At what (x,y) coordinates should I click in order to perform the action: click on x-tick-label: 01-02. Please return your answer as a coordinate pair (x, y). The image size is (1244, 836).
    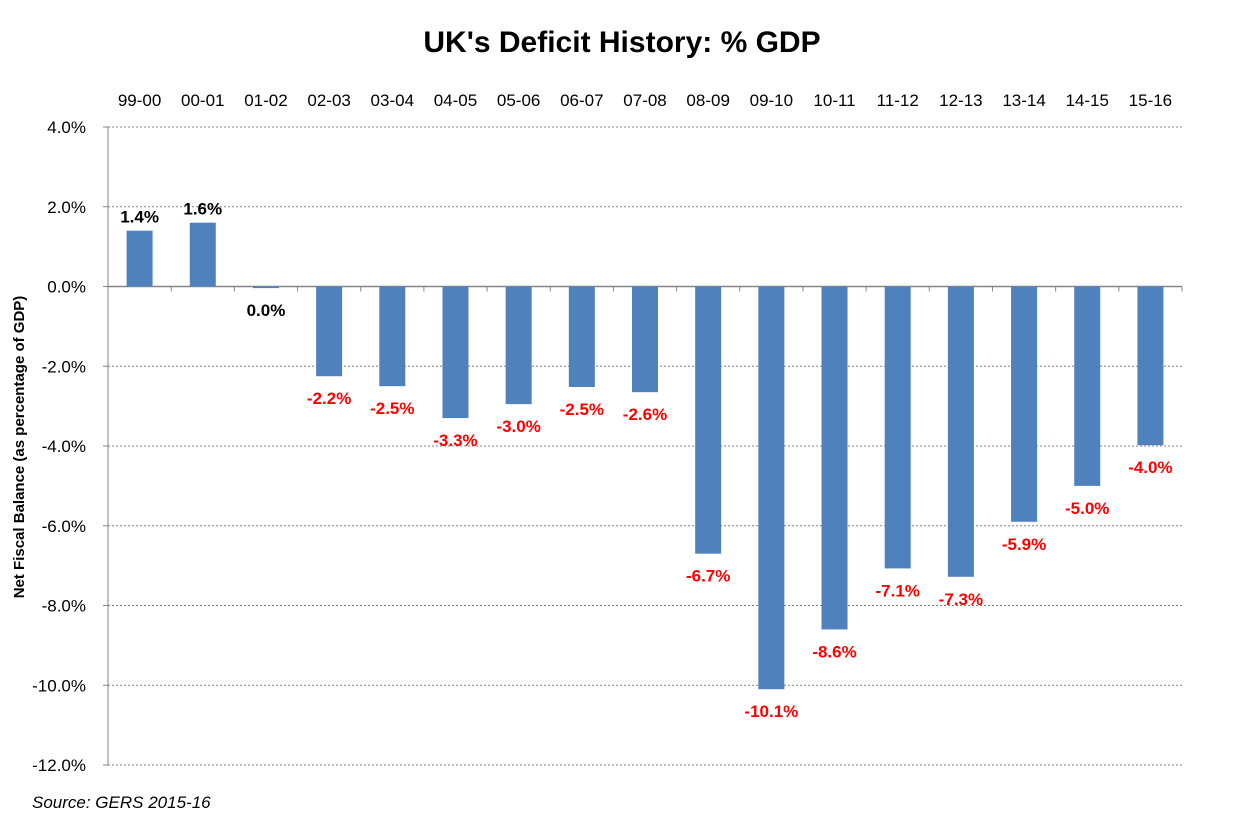
    Looking at the image, I should click on (265, 100).